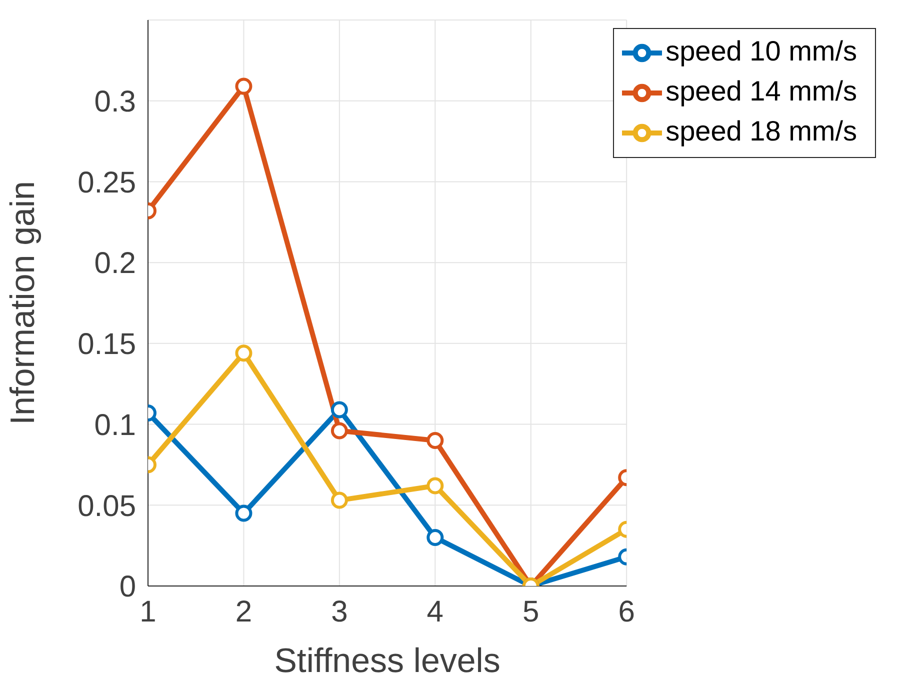  What do you see at coordinates (243, 611) in the screenshot?
I see `x-tick-label: 2` at bounding box center [243, 611].